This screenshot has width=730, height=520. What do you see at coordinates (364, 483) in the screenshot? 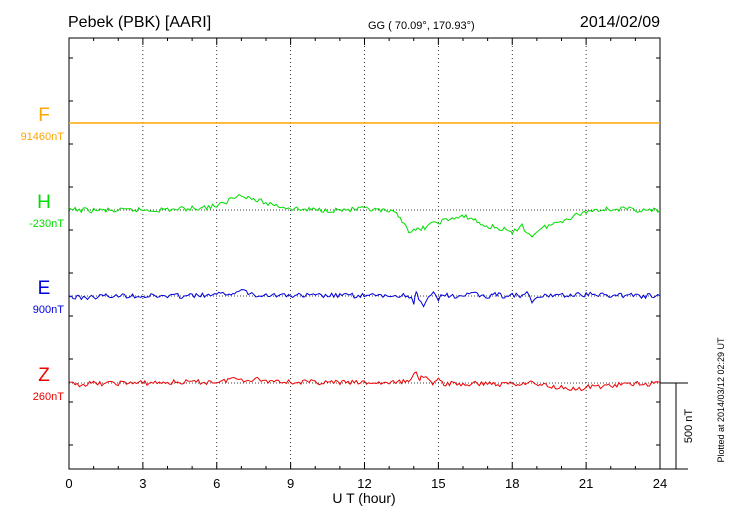
I see `x-tick-label: 12` at bounding box center [364, 483].